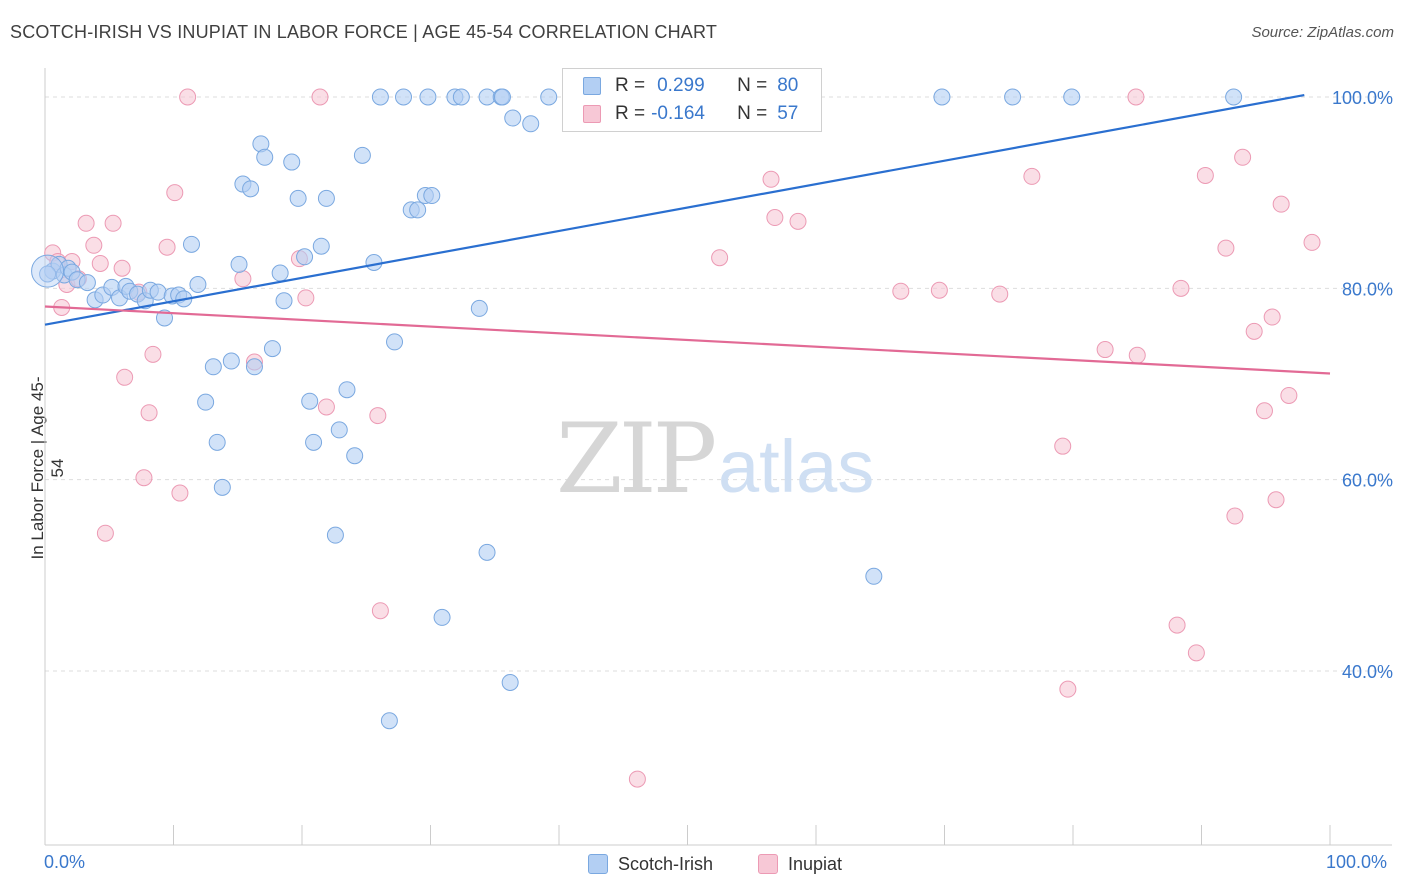 This screenshot has width=1406, height=892. What do you see at coordinates (65, 862) in the screenshot?
I see `x-tick-label-0: 0.0%` at bounding box center [65, 862].